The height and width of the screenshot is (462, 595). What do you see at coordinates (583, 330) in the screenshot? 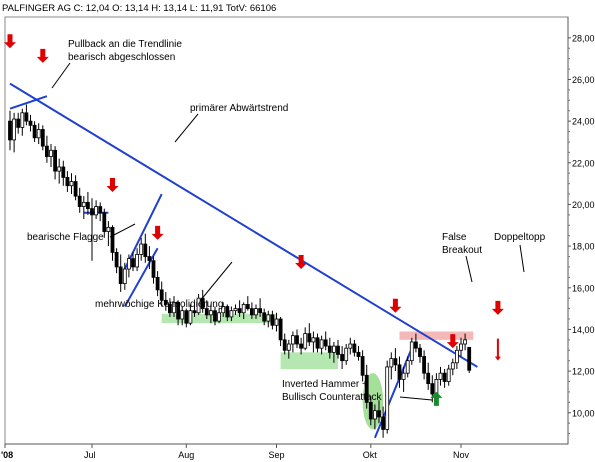
I see `y-tick-label: 14,00` at bounding box center [583, 330].